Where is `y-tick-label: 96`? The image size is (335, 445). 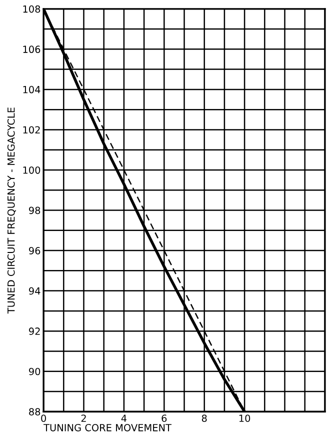 y-tick-label: 96 is located at coordinates (34, 250).